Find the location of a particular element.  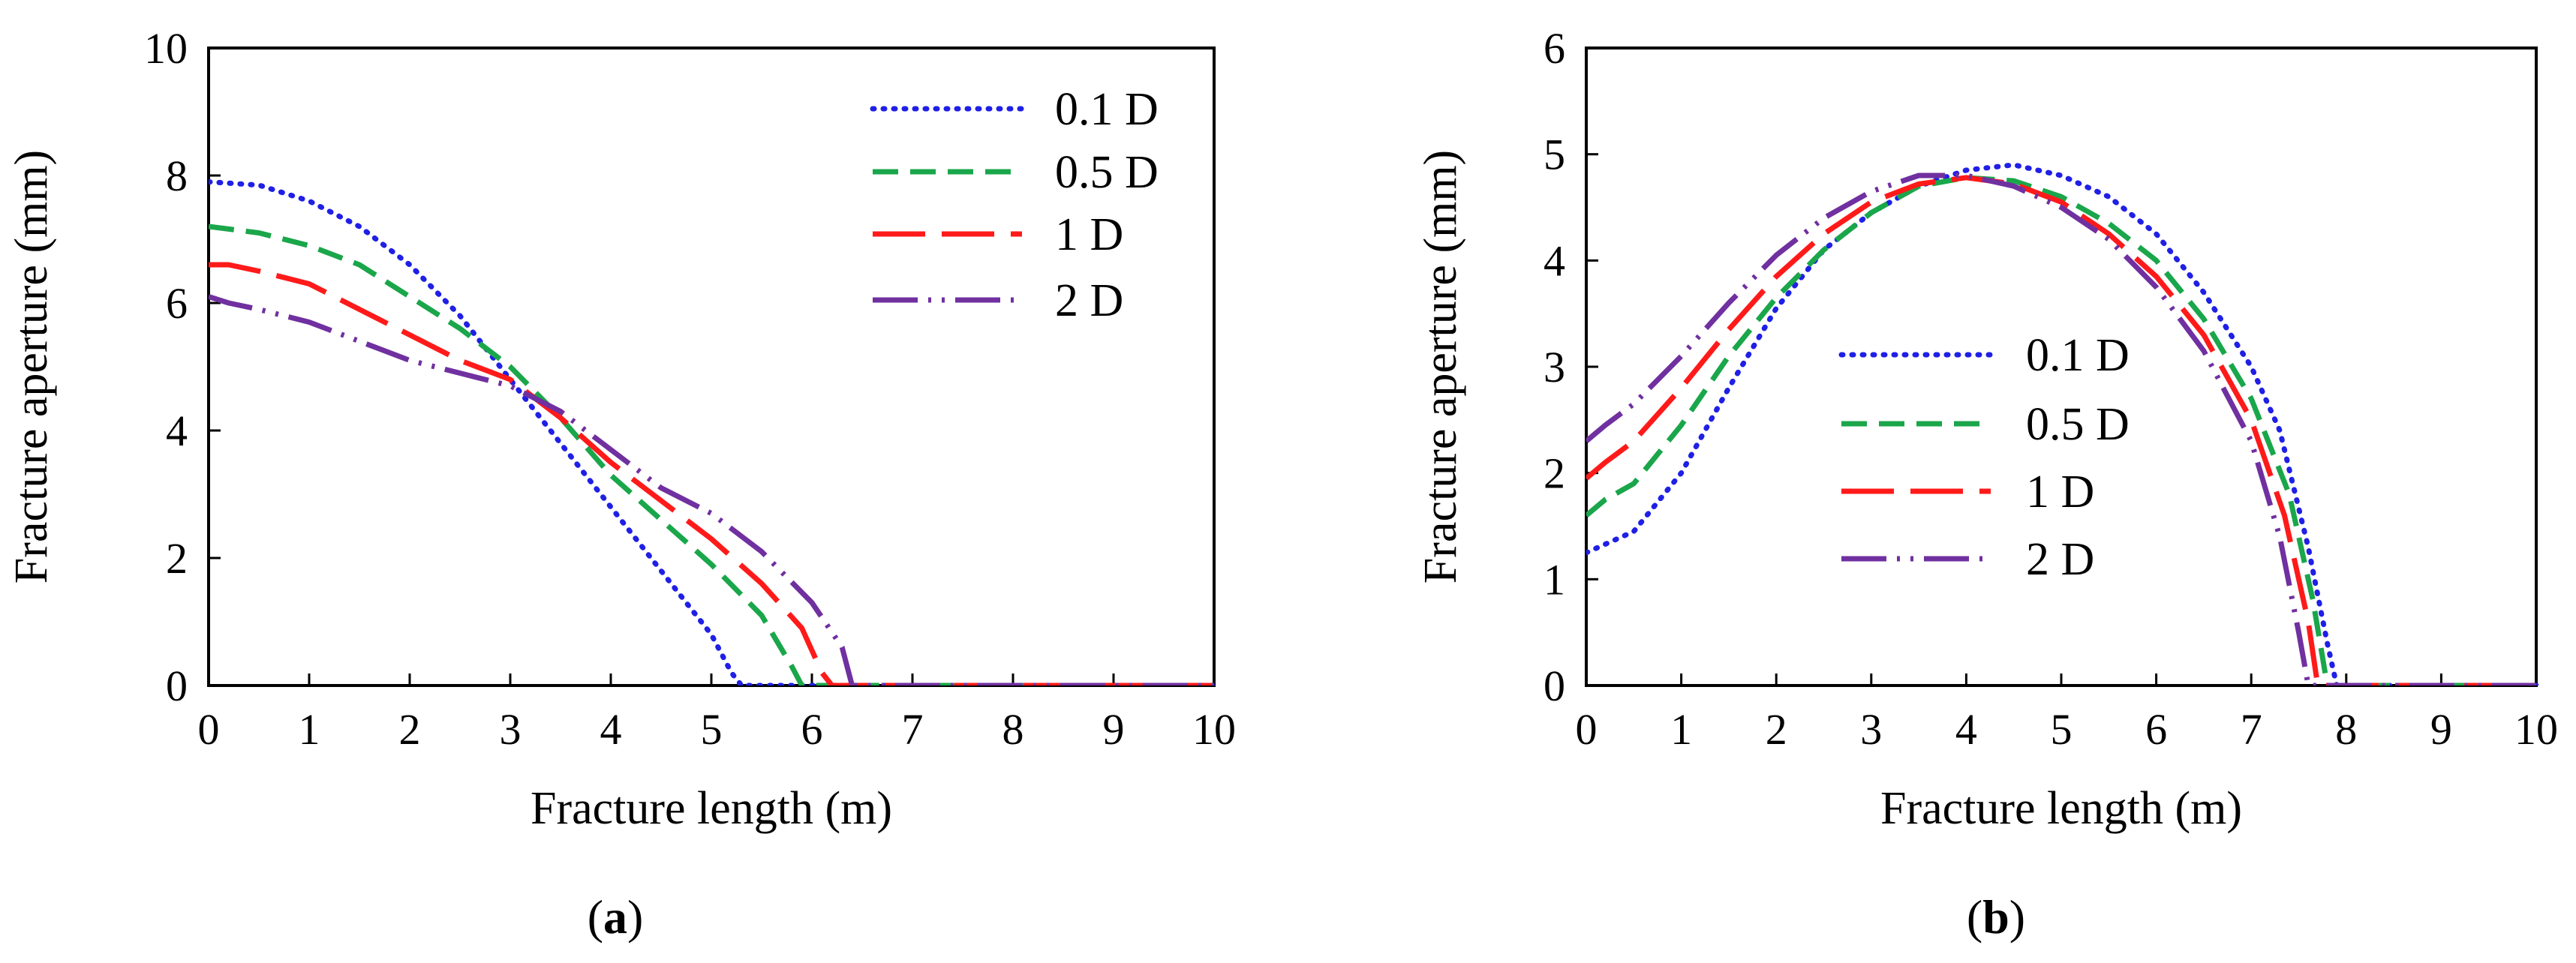

y-tick-label: 1 is located at coordinates (1554, 579).